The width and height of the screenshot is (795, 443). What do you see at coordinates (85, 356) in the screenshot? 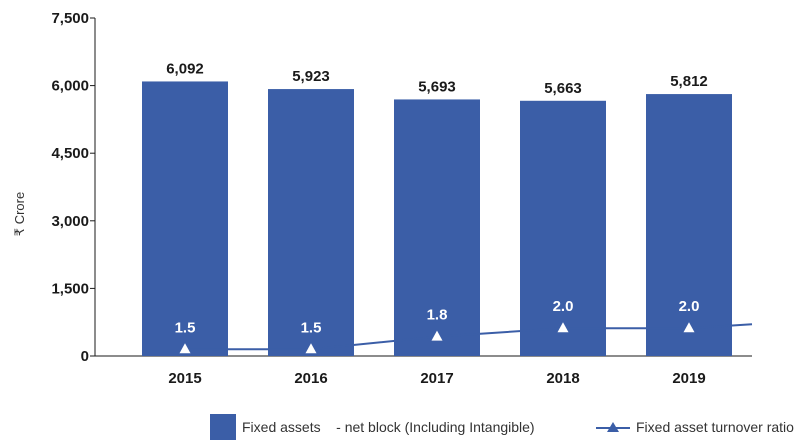
I see `y-tick-label: 0` at bounding box center [85, 356].